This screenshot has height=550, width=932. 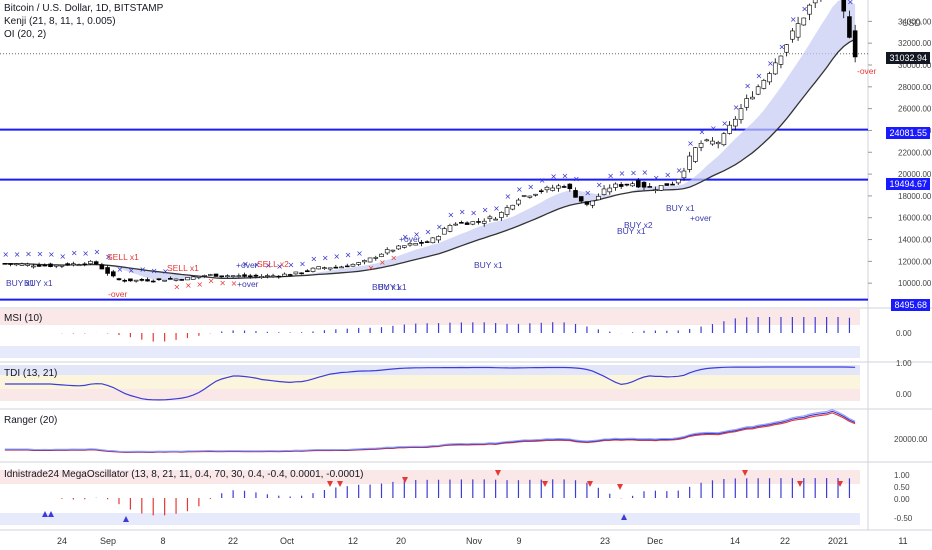 I want to click on tdi-upper-zone, so click(x=430, y=370).